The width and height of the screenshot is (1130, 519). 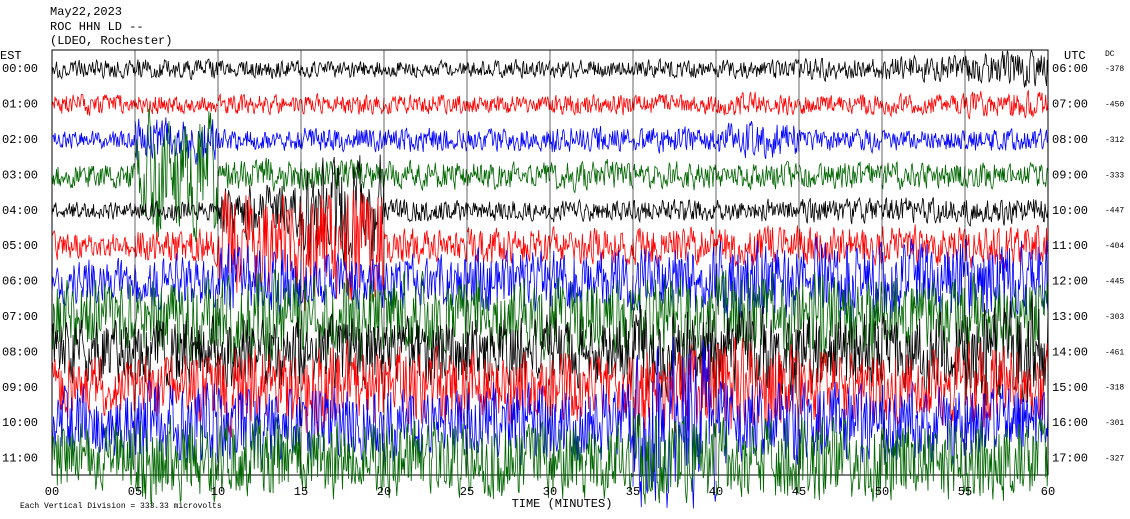 I want to click on est-label: 02:00, so click(x=20, y=140).